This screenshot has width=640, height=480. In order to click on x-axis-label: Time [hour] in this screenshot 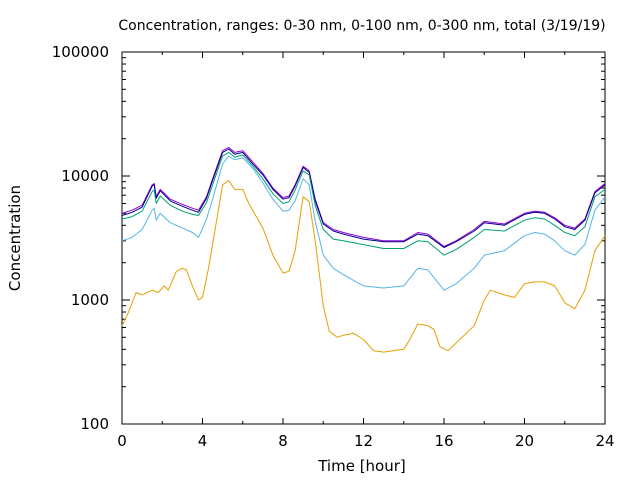, I will do `click(361, 466)`.